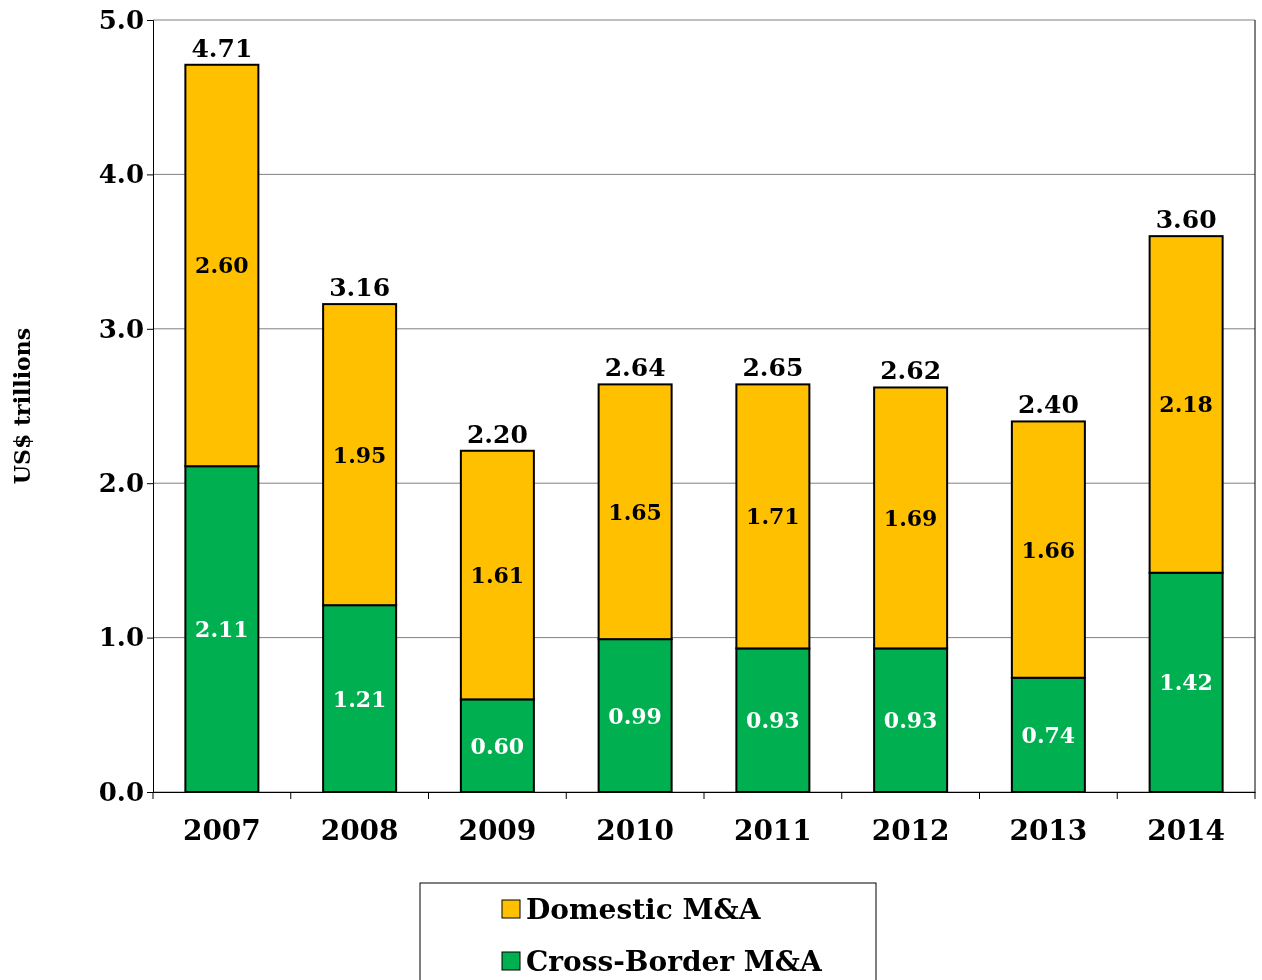  I want to click on y-axis-title: US$ trillions, so click(22, 406).